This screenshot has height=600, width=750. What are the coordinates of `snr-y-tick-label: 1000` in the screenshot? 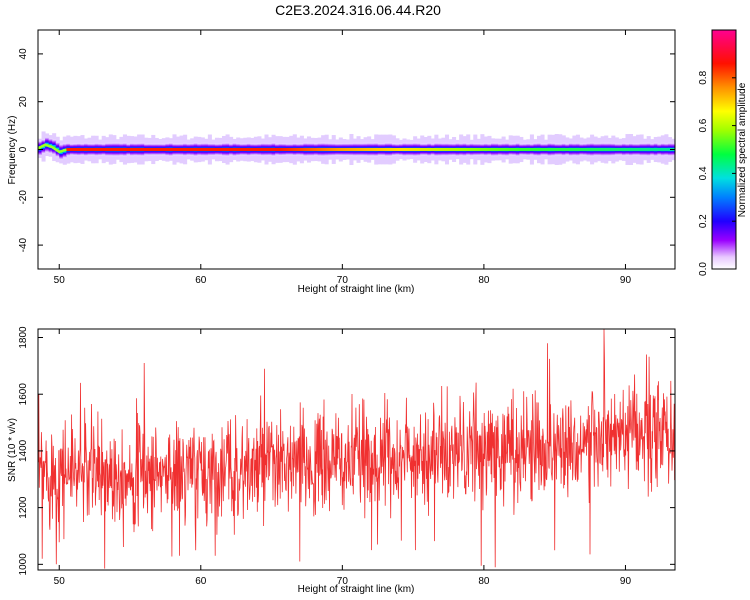 It's located at (23, 564).